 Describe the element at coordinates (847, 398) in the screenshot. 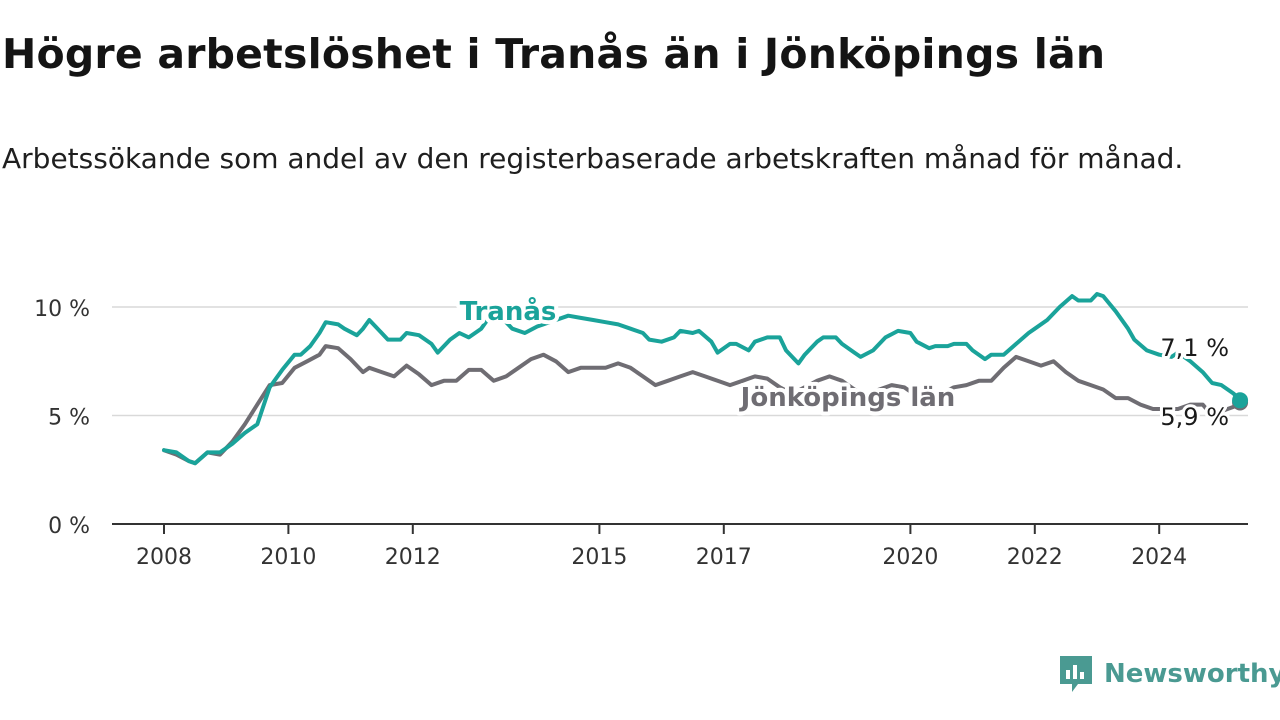

I see `series-name-label-j-nk-pings-l-n: Jönköpings län` at that location.